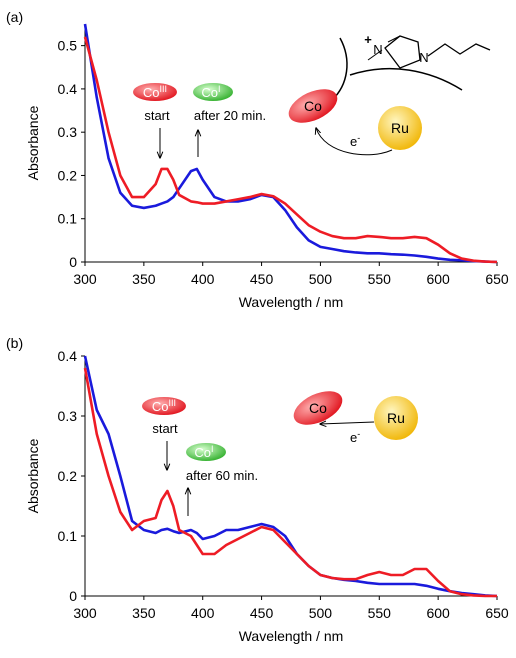 The image size is (516, 658). I want to click on annotation: after 60 min., so click(222, 475).